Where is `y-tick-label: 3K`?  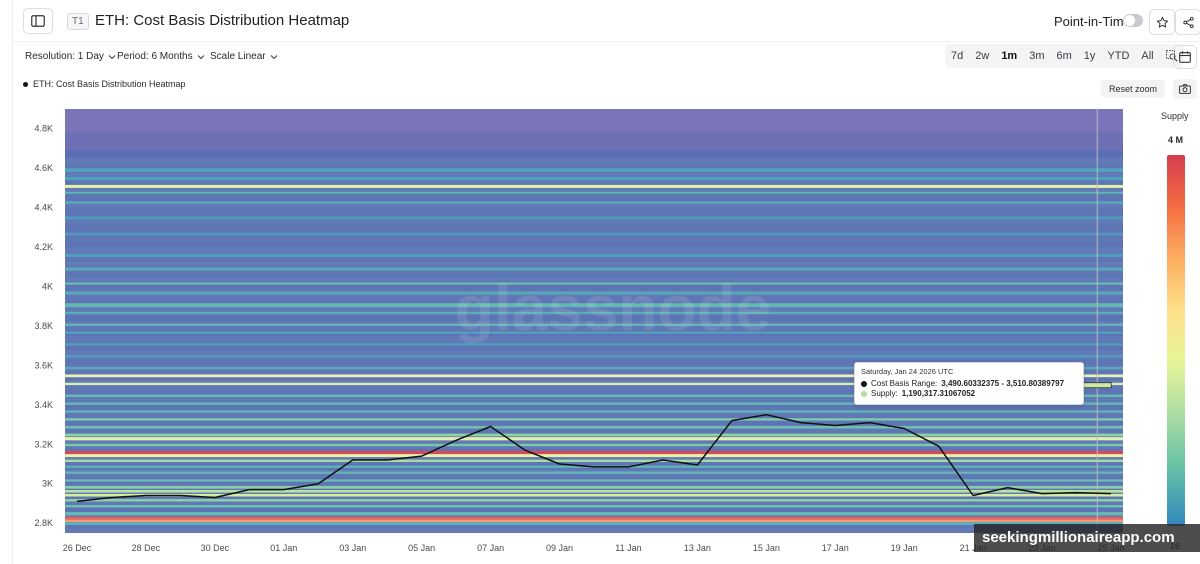
y-tick-label: 3K is located at coordinates (47, 484).